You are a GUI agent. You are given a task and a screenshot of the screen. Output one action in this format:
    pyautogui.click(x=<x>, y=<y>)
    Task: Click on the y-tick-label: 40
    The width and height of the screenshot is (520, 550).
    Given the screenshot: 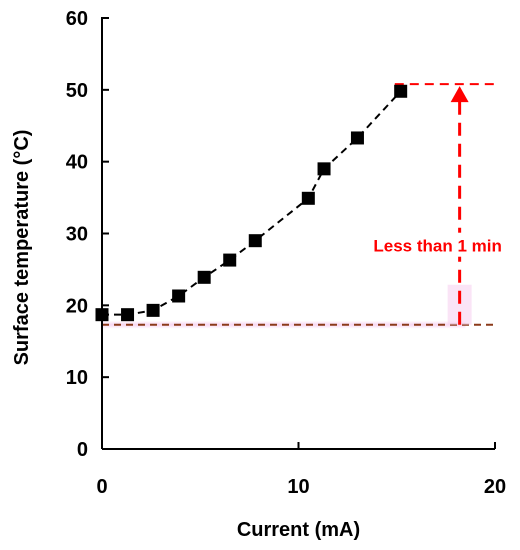 What is the action you would take?
    pyautogui.click(x=77, y=163)
    